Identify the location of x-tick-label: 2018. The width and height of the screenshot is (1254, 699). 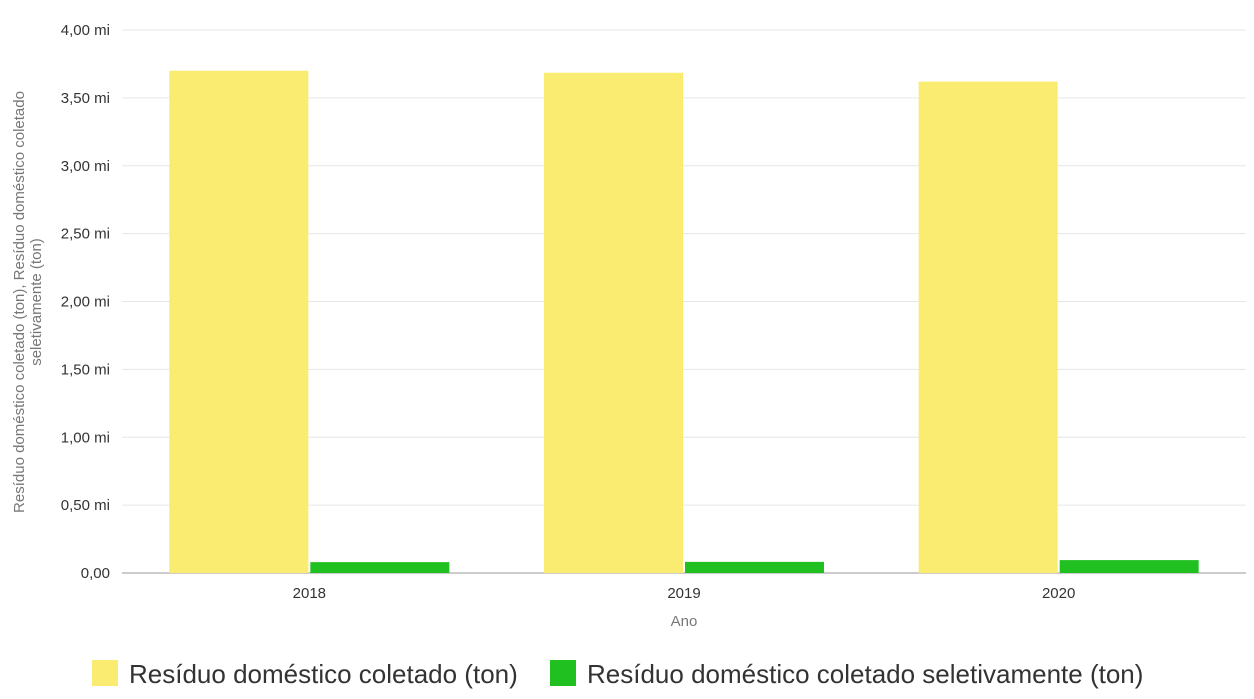
(309, 593).